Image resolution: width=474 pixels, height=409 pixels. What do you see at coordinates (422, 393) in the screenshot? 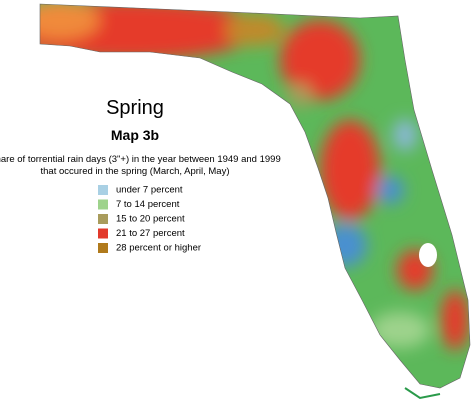
I see `keys` at bounding box center [422, 393].